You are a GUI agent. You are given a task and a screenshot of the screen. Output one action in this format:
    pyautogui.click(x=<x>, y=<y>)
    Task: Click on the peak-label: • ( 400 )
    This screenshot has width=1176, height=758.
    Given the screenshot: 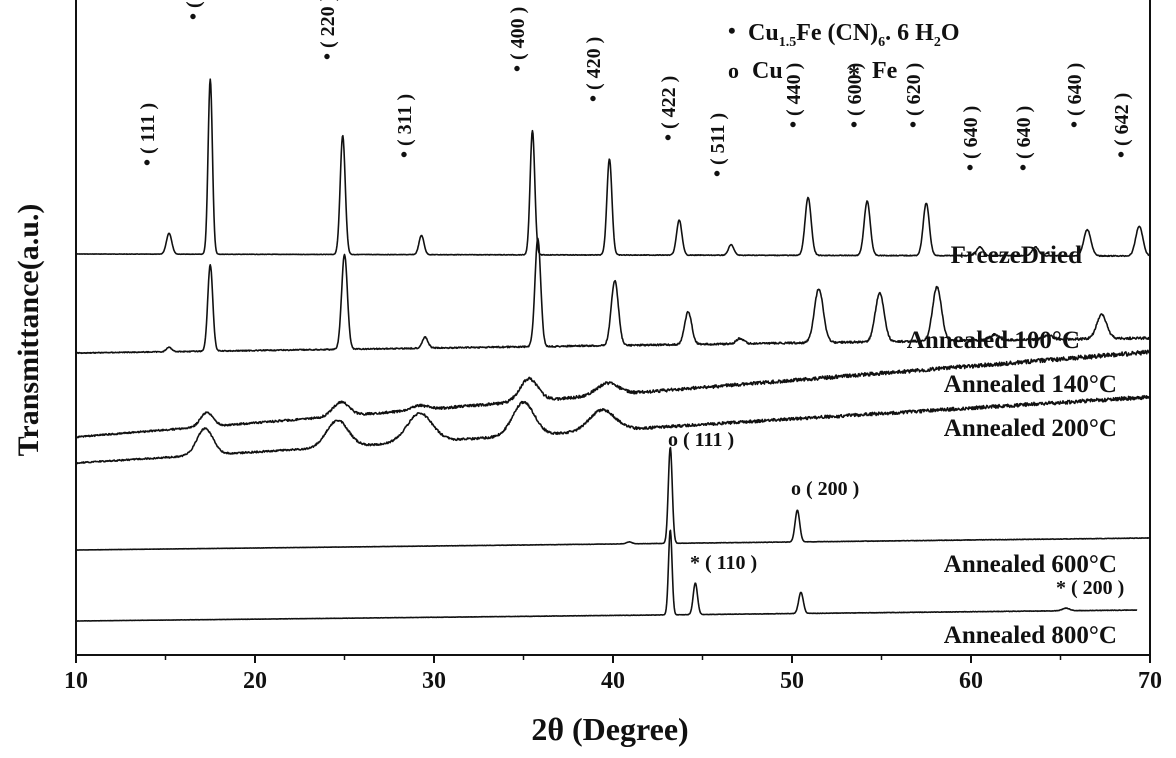 What is the action you would take?
    pyautogui.click(x=518, y=39)
    